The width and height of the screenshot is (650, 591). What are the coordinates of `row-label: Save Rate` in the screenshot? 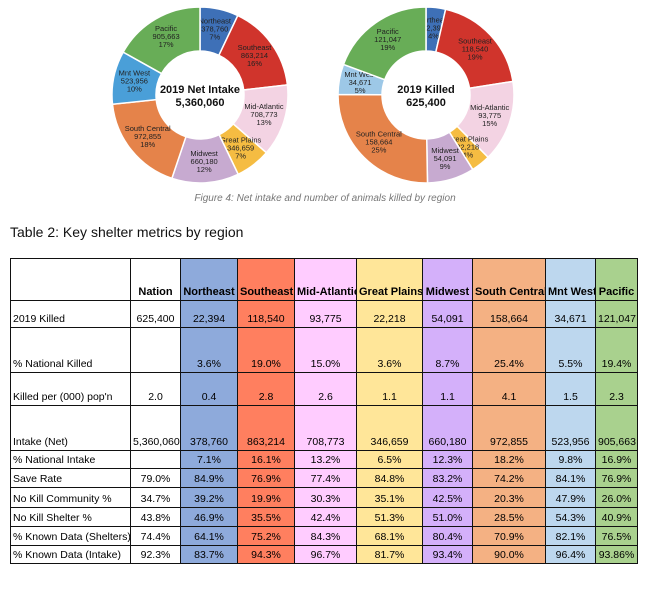 It's located at (70, 478).